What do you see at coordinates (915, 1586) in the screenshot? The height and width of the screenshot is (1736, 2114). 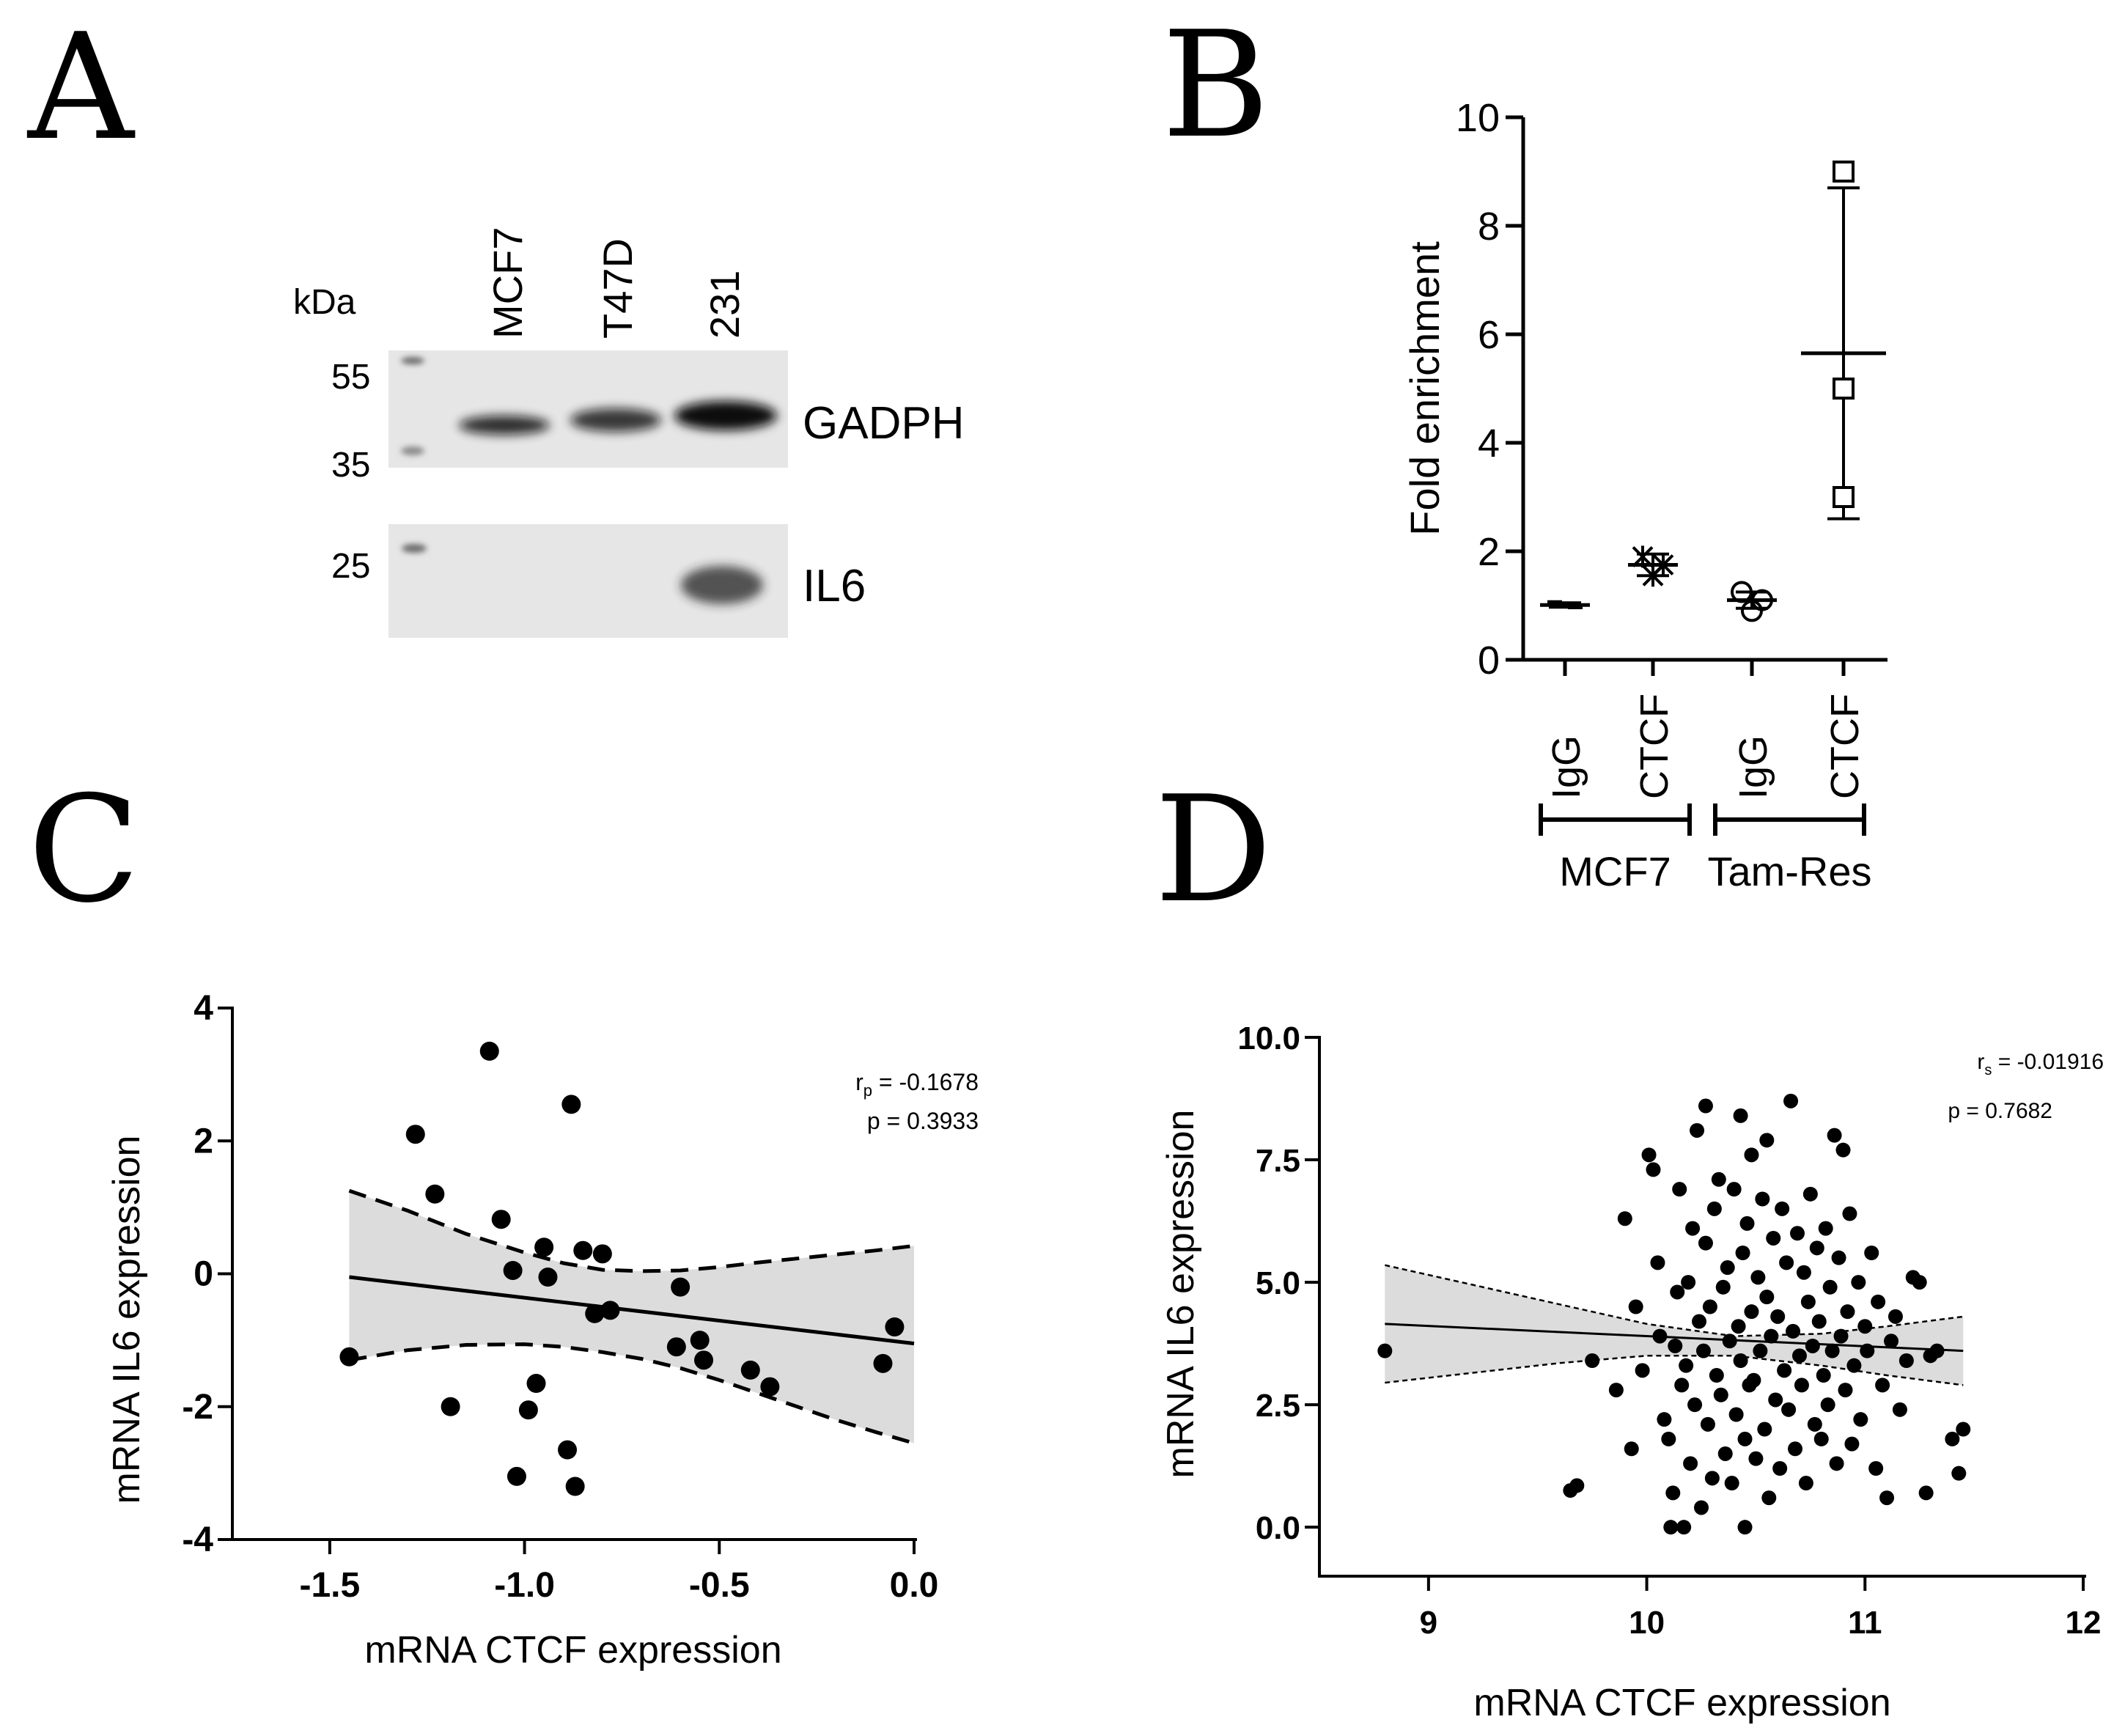 I see `c-x-tick-label: 0.0` at bounding box center [915, 1586].